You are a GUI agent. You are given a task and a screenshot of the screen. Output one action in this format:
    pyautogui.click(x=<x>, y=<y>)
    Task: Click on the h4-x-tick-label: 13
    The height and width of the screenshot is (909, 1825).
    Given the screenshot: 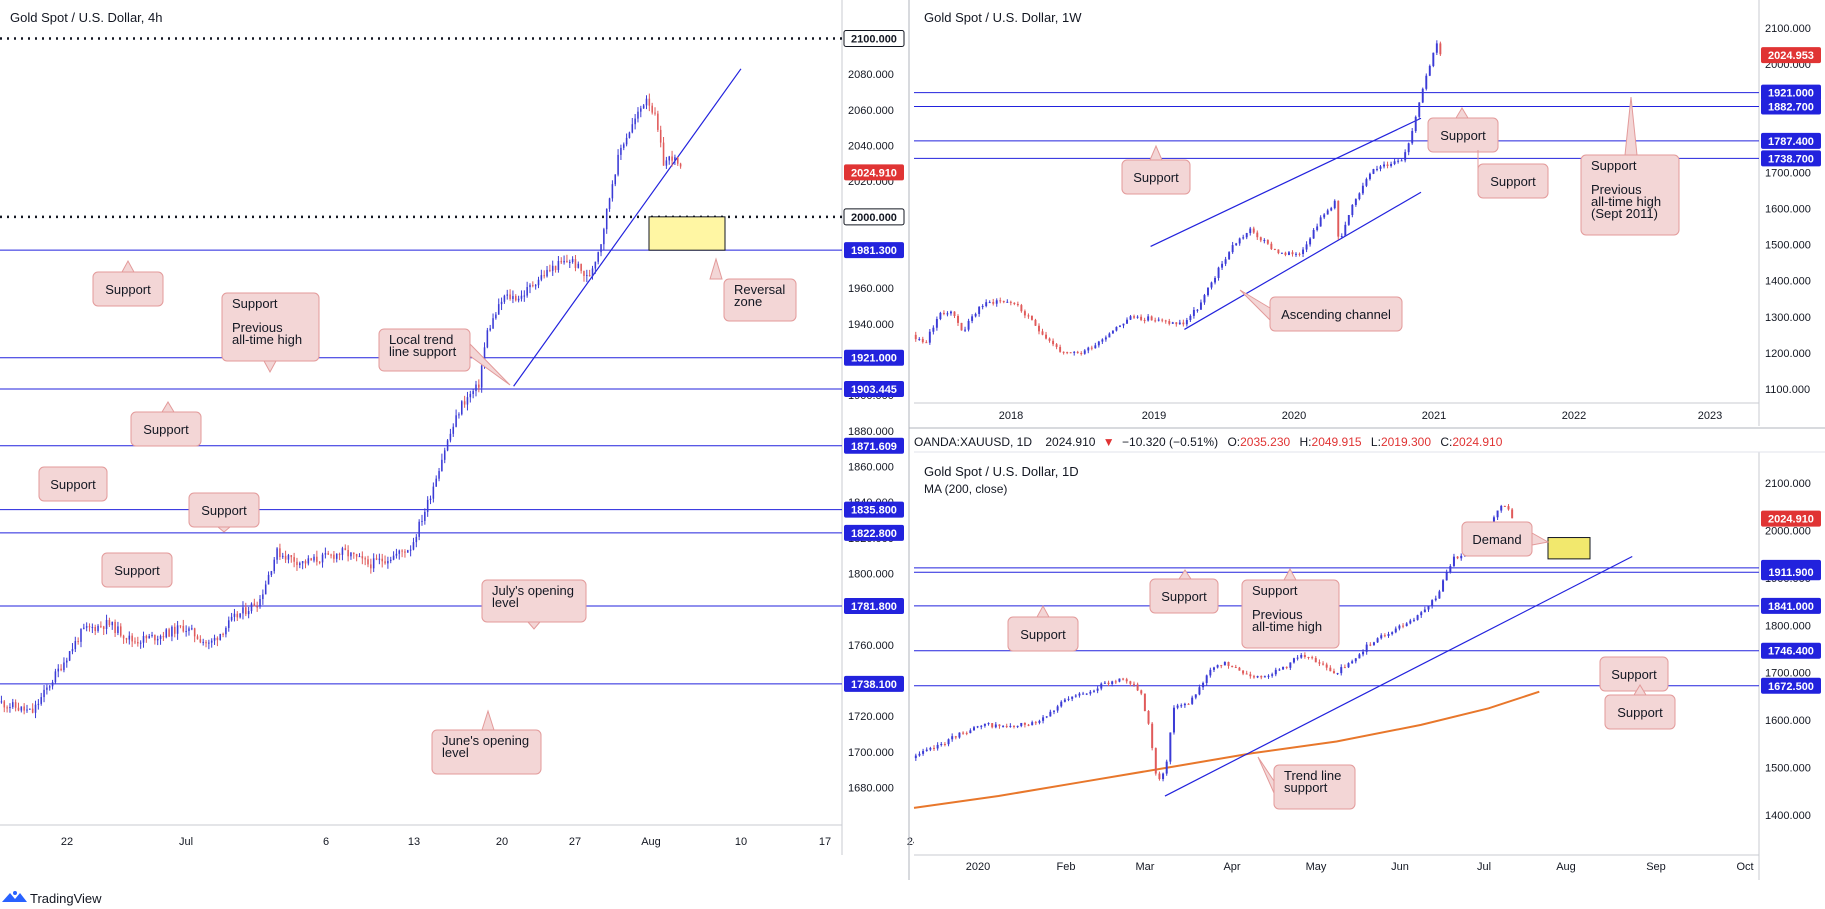 What is the action you would take?
    pyautogui.click(x=414, y=842)
    